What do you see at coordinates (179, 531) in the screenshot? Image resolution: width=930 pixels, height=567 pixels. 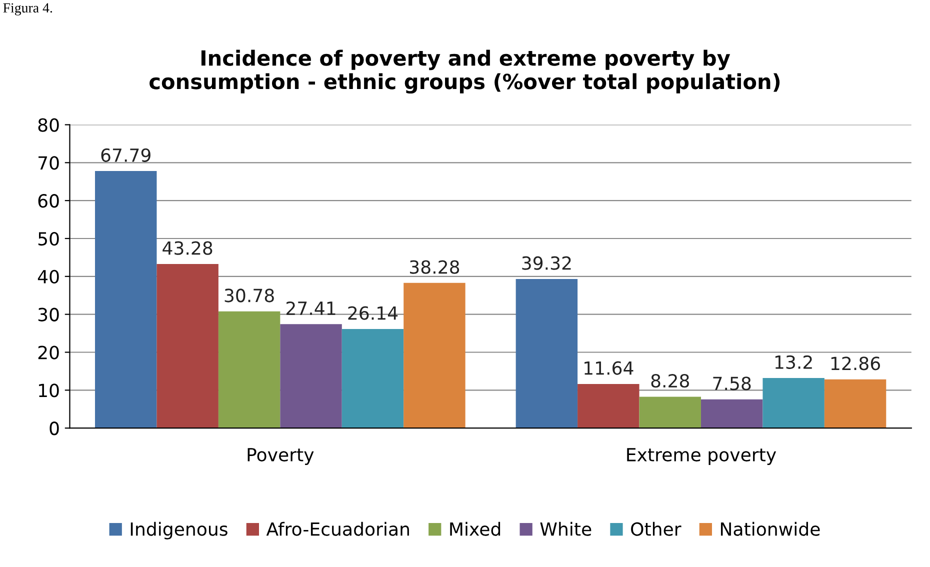 I see `legend-label: Indigenous` at bounding box center [179, 531].